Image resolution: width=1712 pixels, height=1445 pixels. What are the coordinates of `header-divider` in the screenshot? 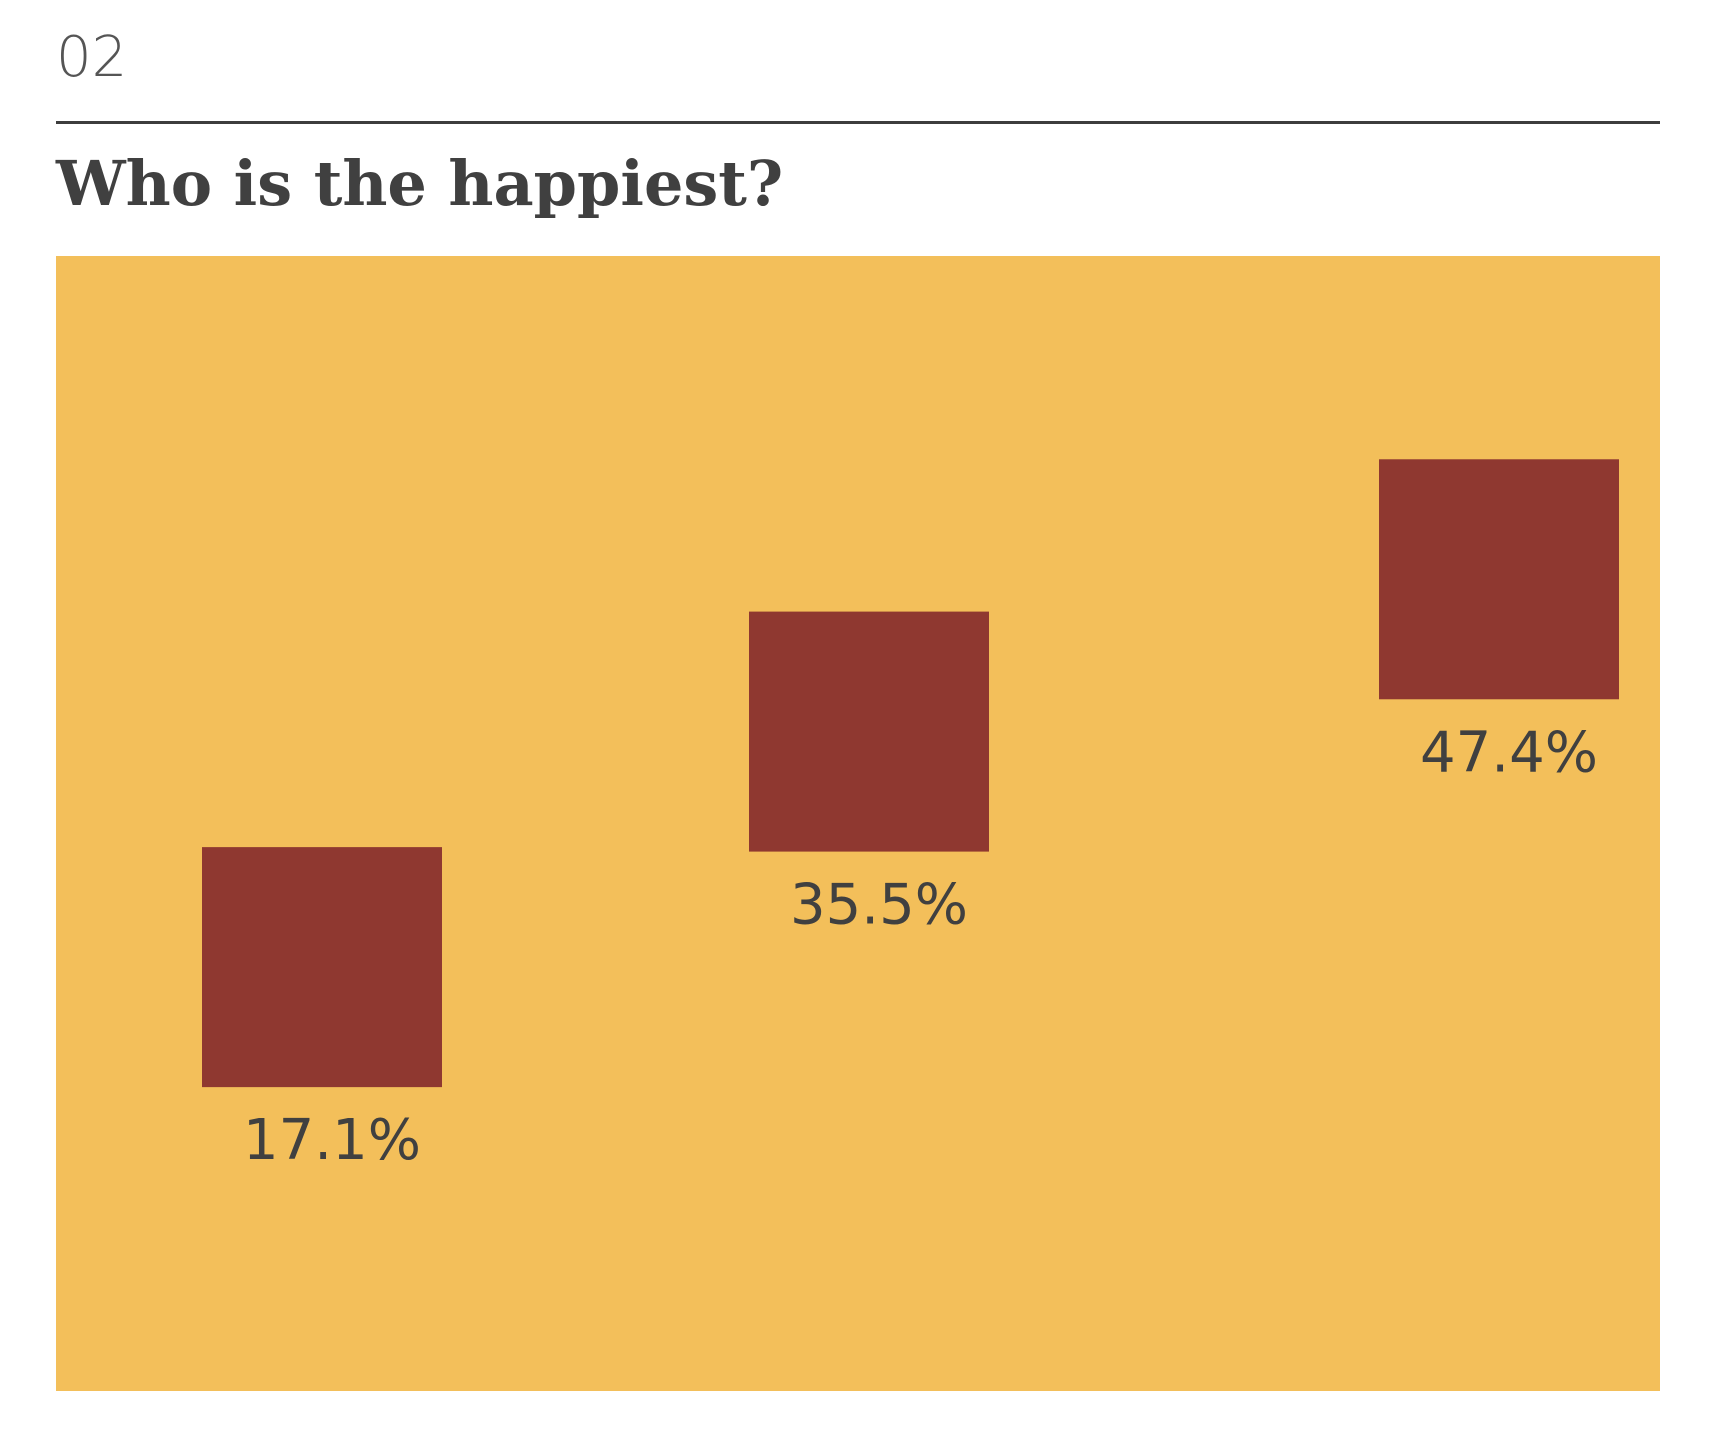 It's located at (858, 122).